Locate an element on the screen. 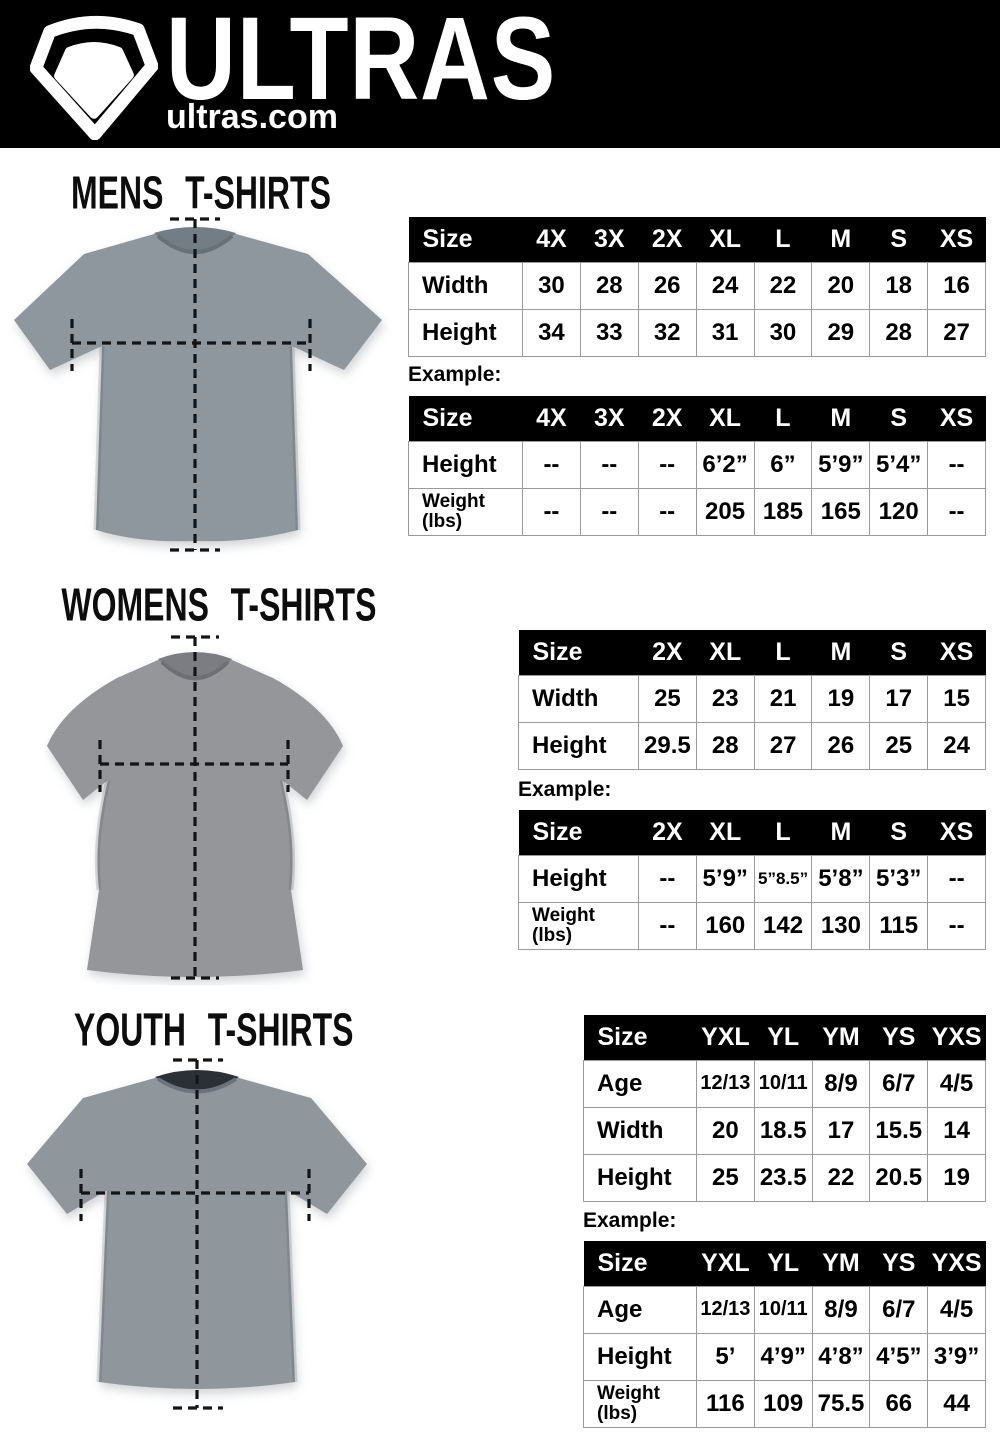  size-value-cell: 12/13 is located at coordinates (725, 1083).